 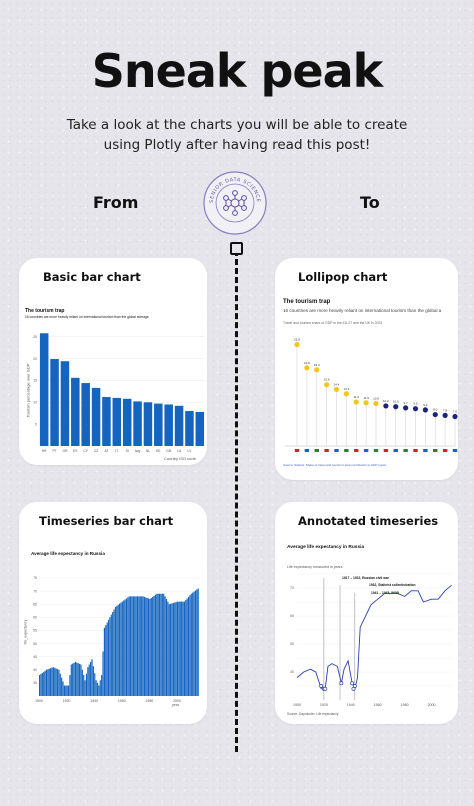 What do you see at coordinates (365, 578) in the screenshot?
I see `annotation-civil-war: 1917 – 1922, Russian civil war` at bounding box center [365, 578].